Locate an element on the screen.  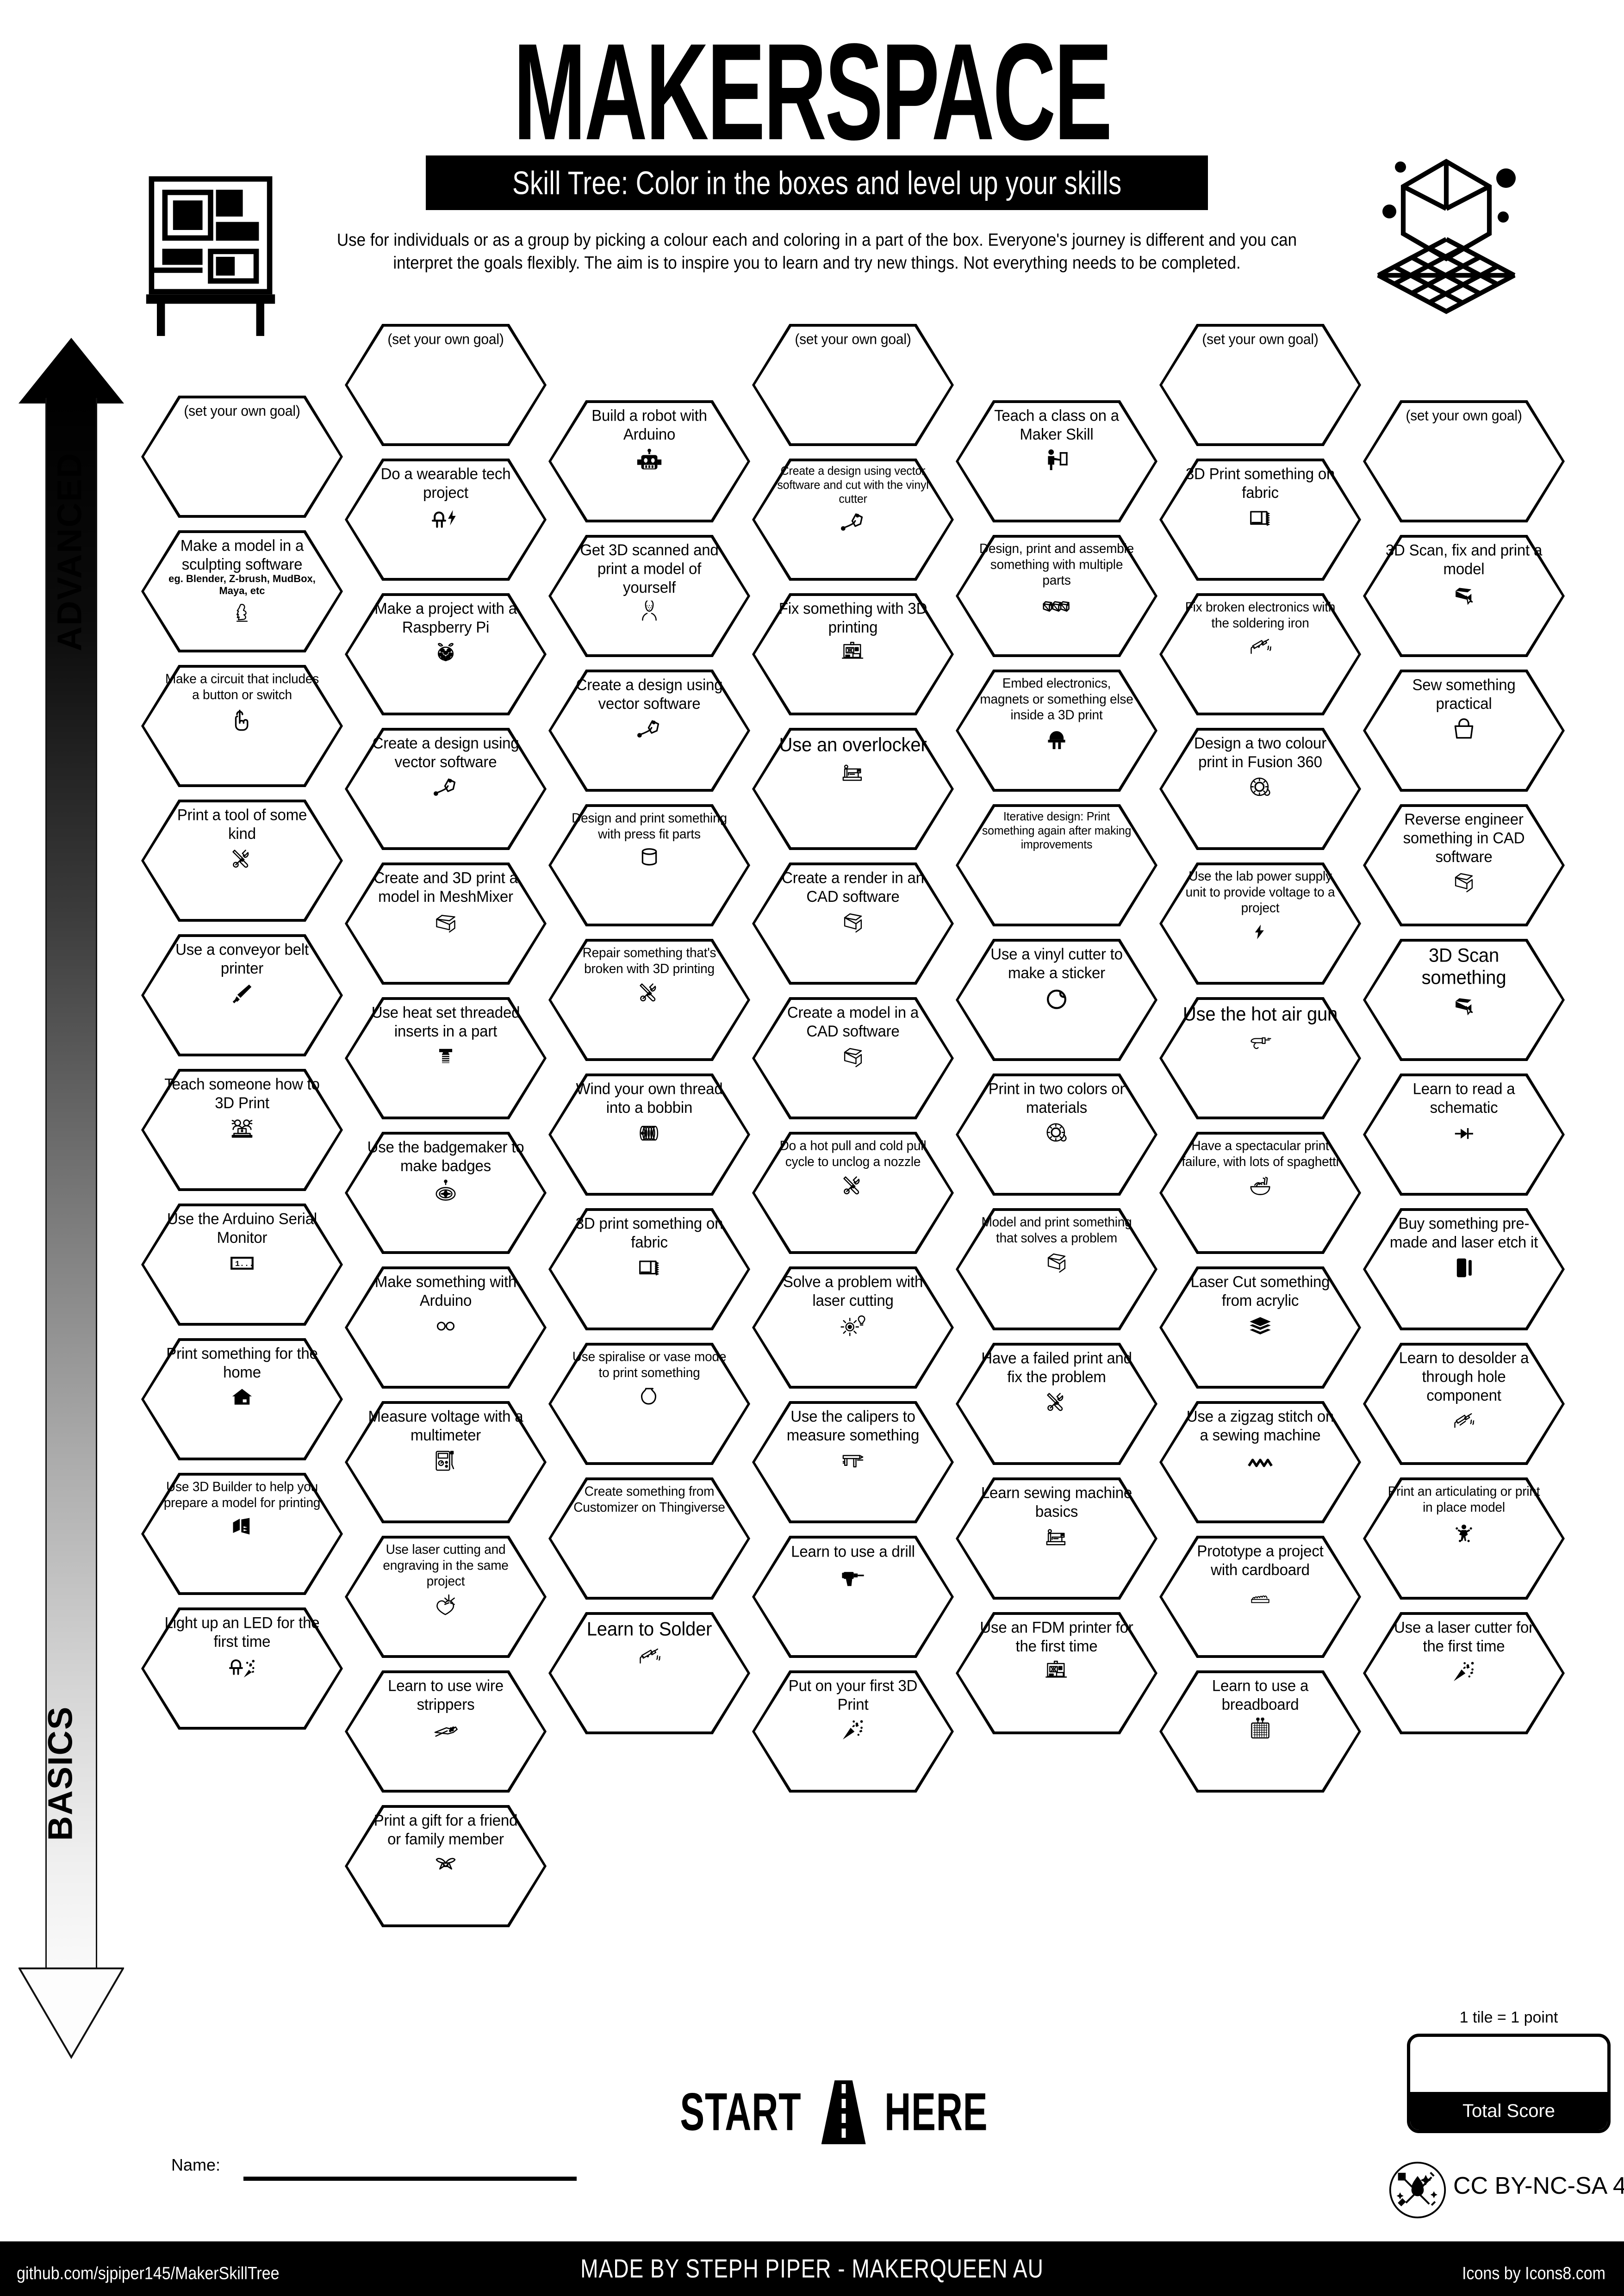
github-link: github.com/sjpiper145/MakerSkillTree is located at coordinates (148, 2273).